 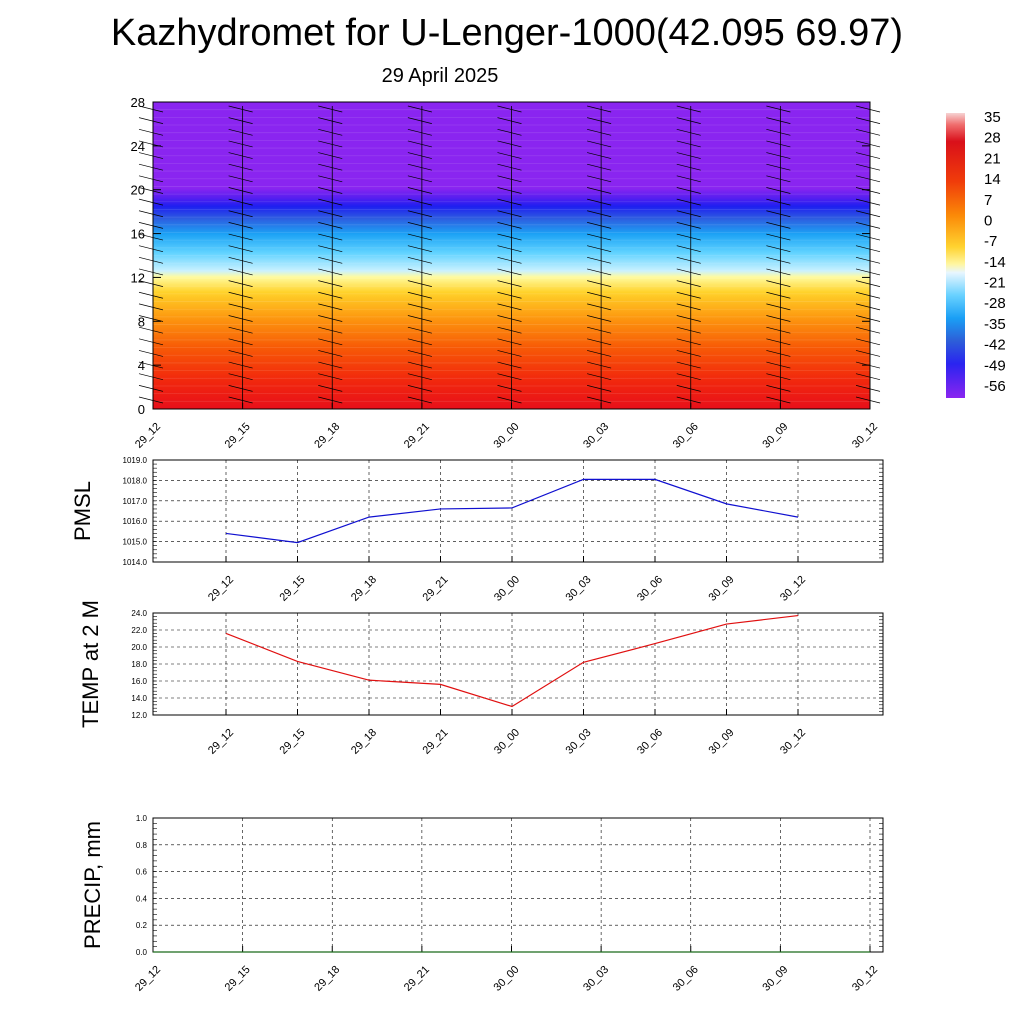 What do you see at coordinates (992, 179) in the screenshot?
I see `colorbar-label: 14` at bounding box center [992, 179].